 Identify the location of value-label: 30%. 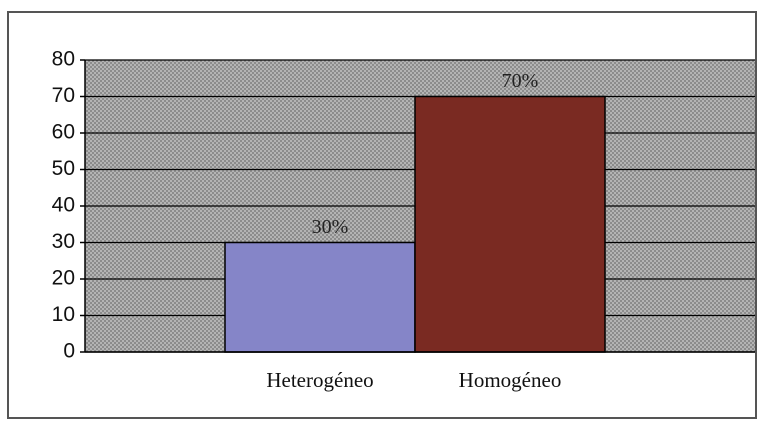
(330, 227).